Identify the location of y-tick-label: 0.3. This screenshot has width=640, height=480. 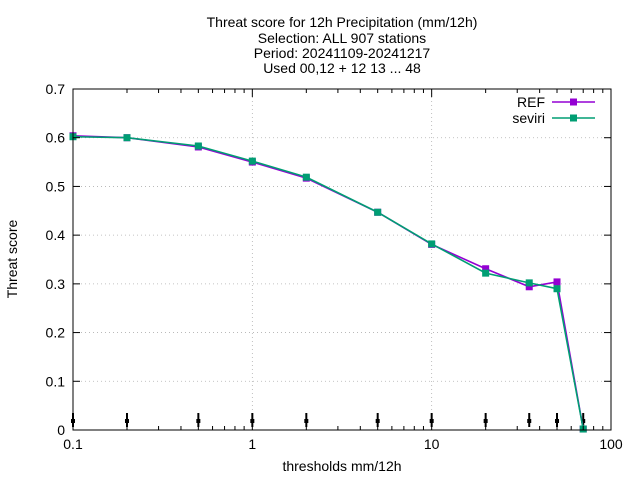
(56, 284).